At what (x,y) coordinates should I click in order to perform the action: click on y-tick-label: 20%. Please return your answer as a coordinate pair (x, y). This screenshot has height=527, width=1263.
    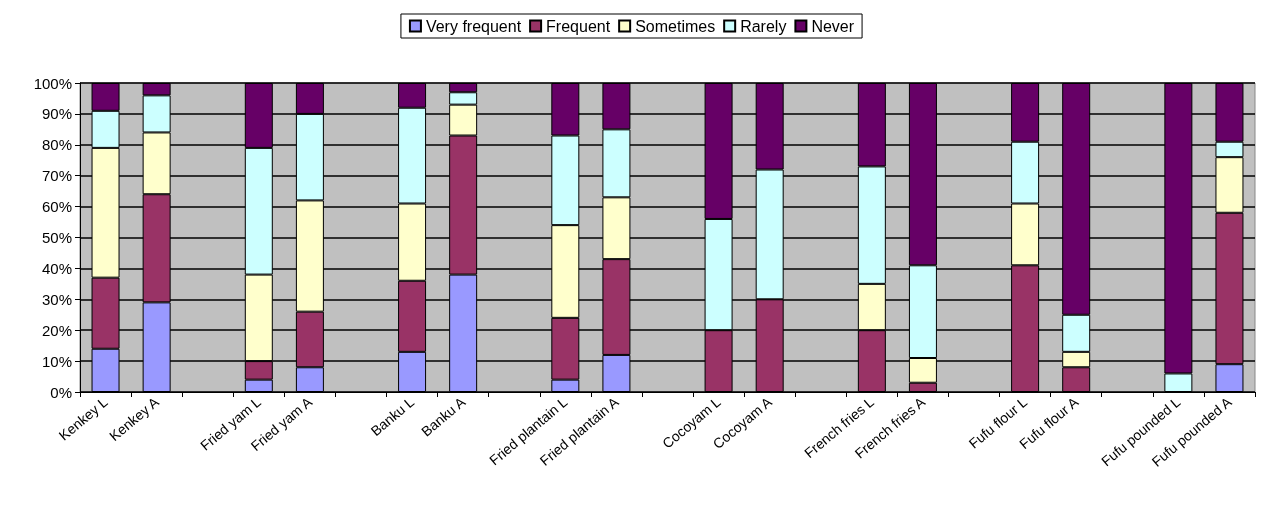
    Looking at the image, I should click on (56, 330).